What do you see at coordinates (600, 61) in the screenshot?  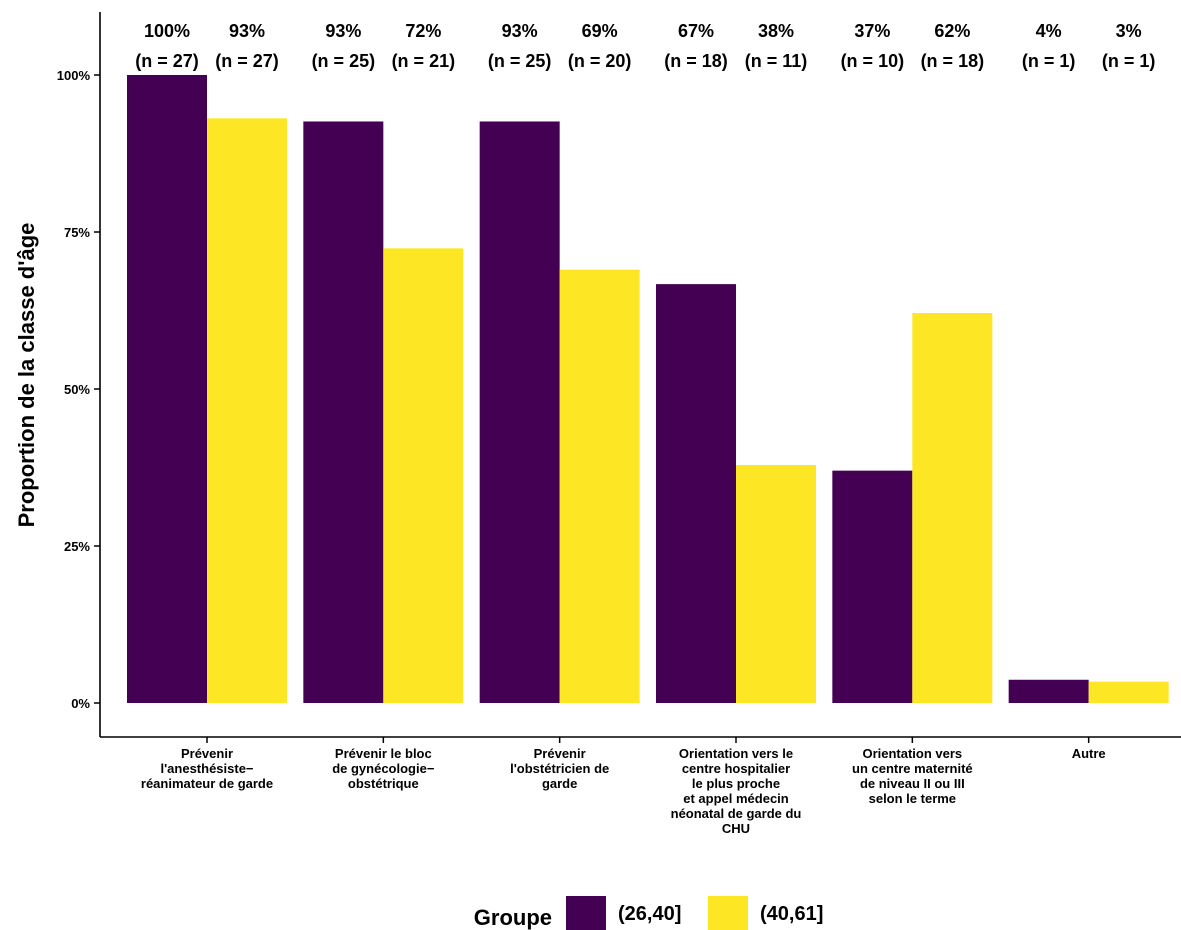 I see `n-label-2-3: (n = 20)` at bounding box center [600, 61].